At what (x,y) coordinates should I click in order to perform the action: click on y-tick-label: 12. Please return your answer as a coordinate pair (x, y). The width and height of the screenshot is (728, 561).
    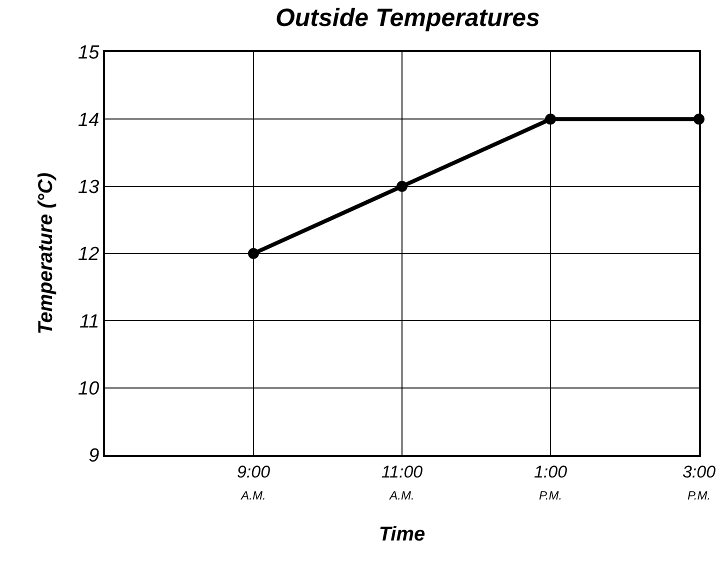
    Looking at the image, I should click on (89, 255).